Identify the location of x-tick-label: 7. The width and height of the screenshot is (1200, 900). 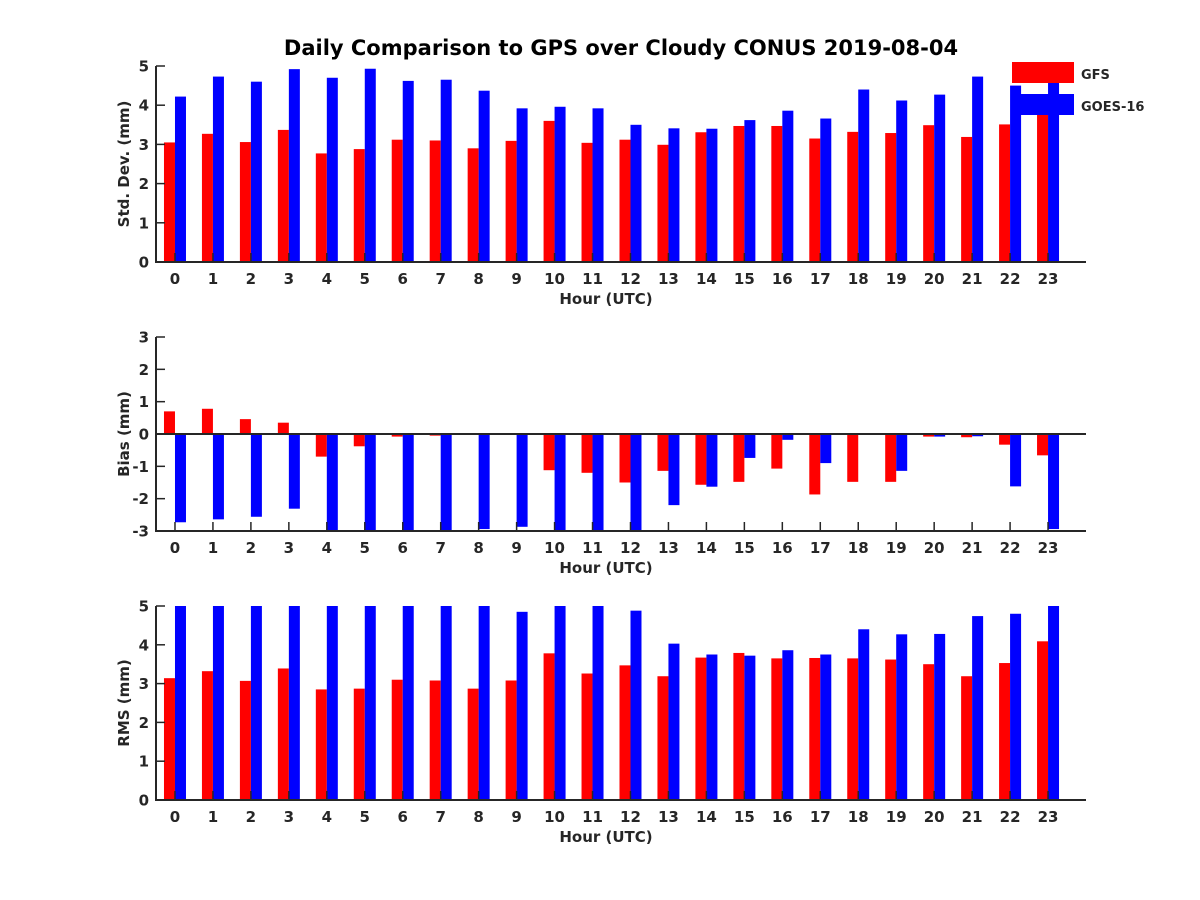
(440, 817).